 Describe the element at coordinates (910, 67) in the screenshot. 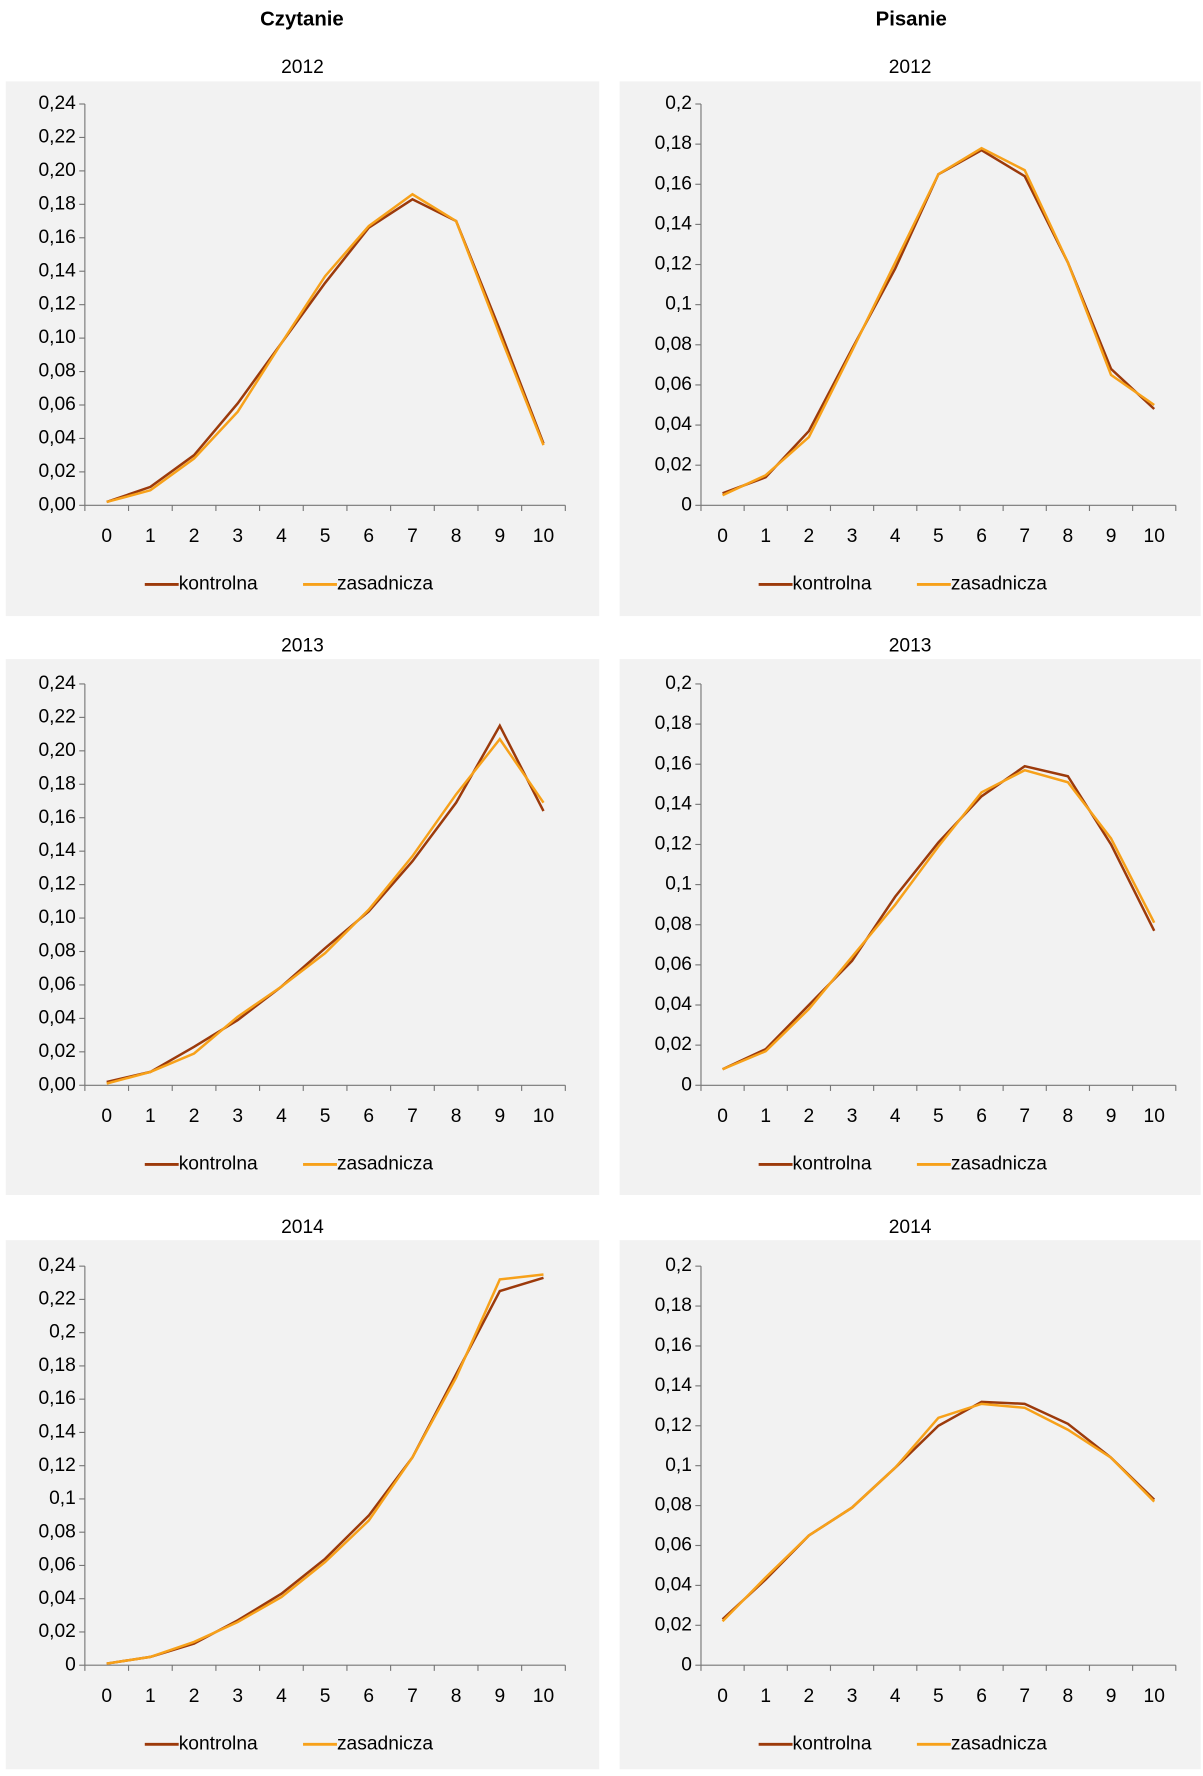

I see `chart-title: 2012` at that location.